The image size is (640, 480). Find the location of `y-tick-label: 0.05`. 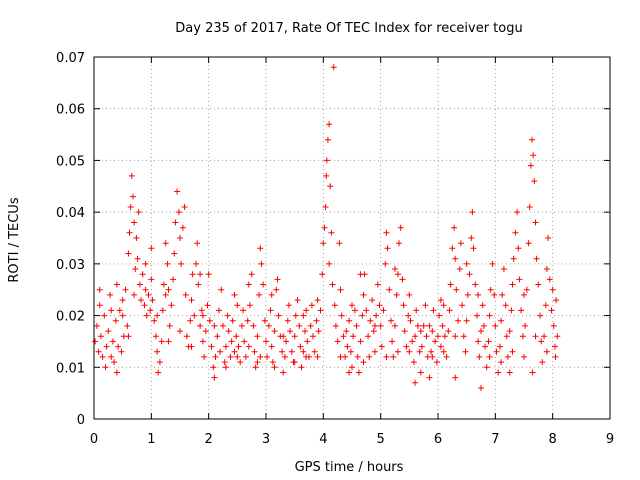

y-tick-label: 0.05 is located at coordinates (70, 161).